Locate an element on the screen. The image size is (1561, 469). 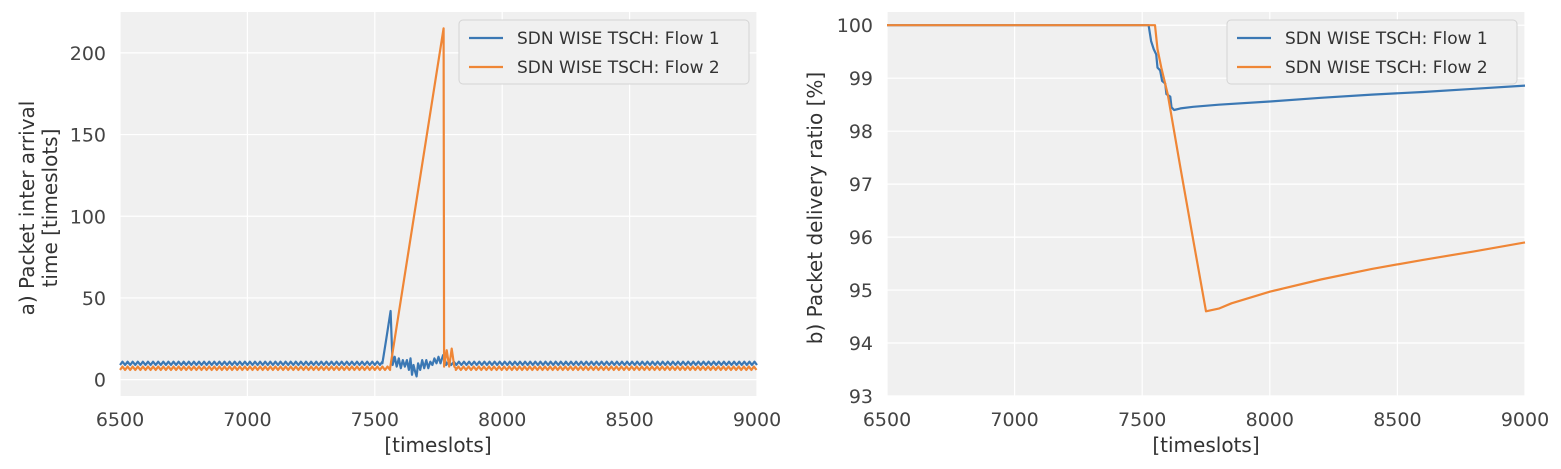
x-tick-label-a: 8000 is located at coordinates (502, 420).